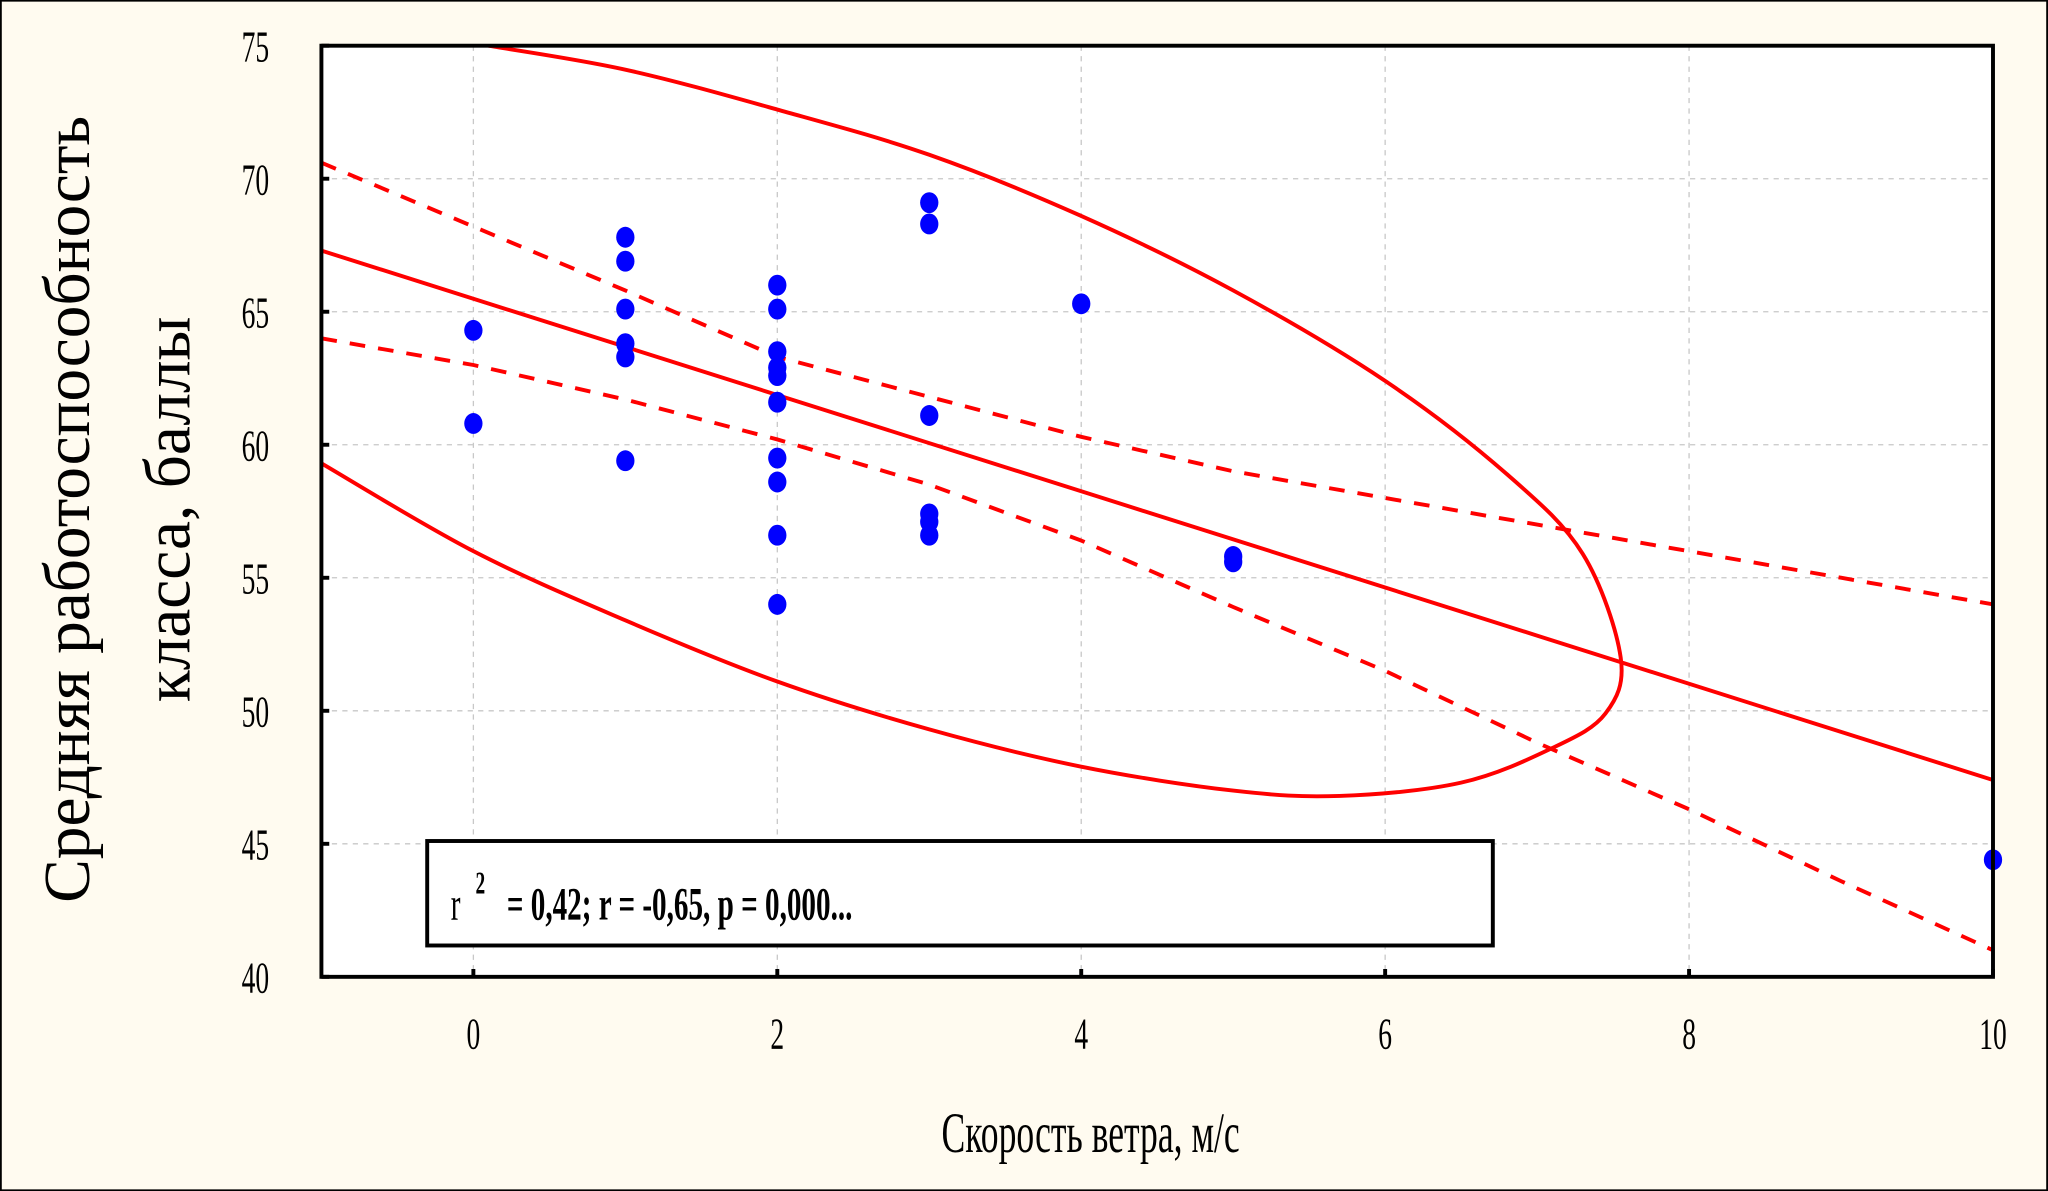 The height and width of the screenshot is (1191, 2048). Describe the element at coordinates (1385, 1033) in the screenshot. I see `x-tick-label: 6` at that location.